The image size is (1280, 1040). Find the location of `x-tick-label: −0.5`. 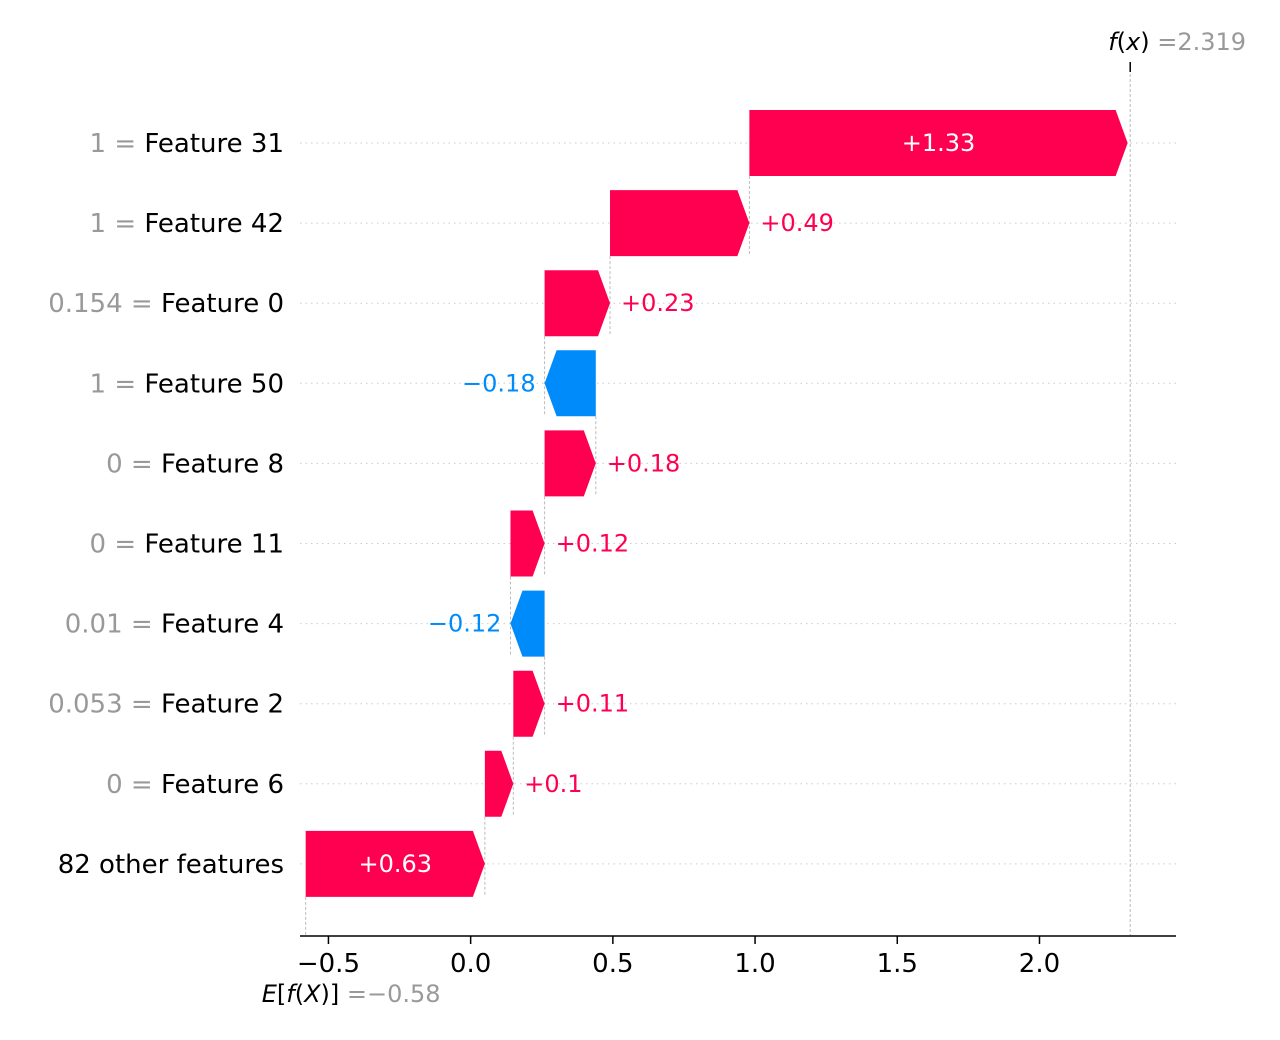

x-tick-label: −0.5 is located at coordinates (328, 964).